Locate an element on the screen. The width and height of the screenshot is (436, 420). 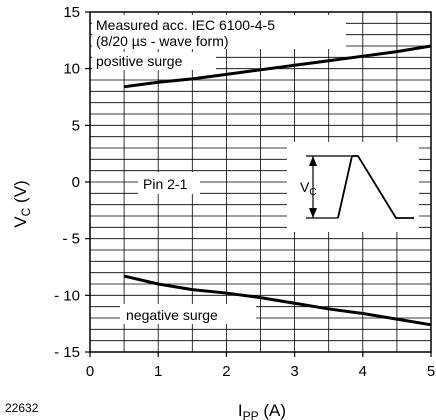
pin-label-box is located at coordinates (169, 183).